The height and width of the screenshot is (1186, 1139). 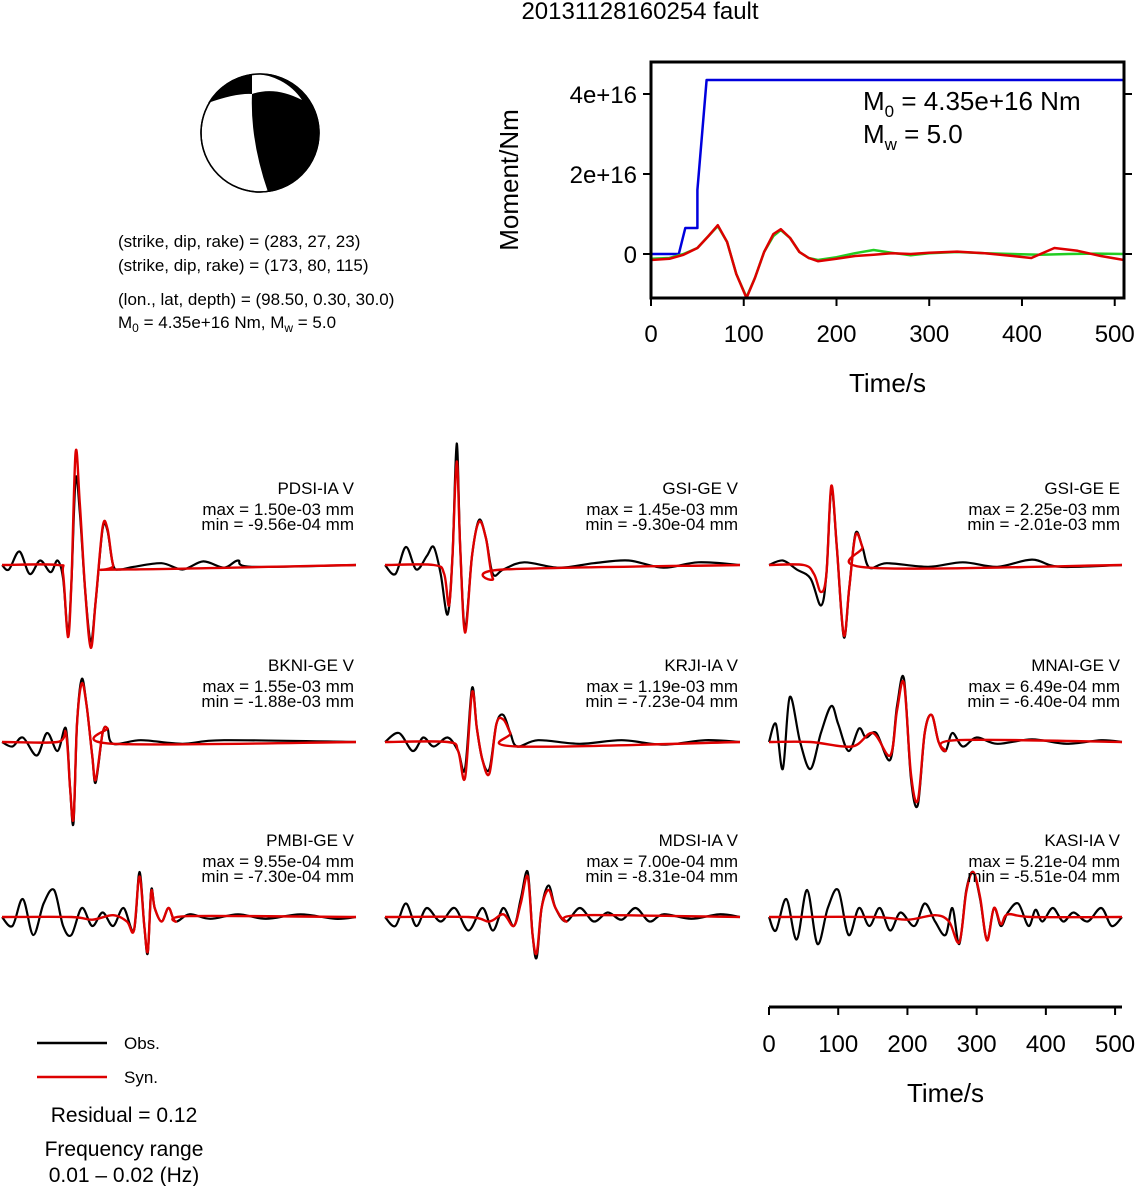 I want to click on time-axis-tick-label: 0, so click(x=768, y=1044).